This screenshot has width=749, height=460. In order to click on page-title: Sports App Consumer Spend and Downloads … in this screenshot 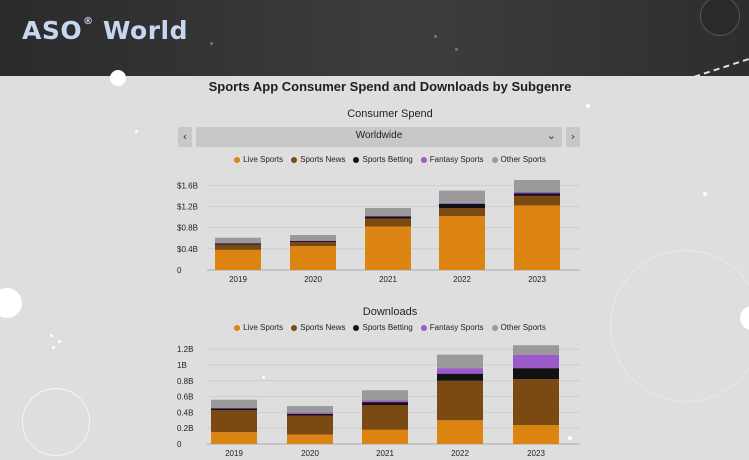, I will do `click(390, 86)`.